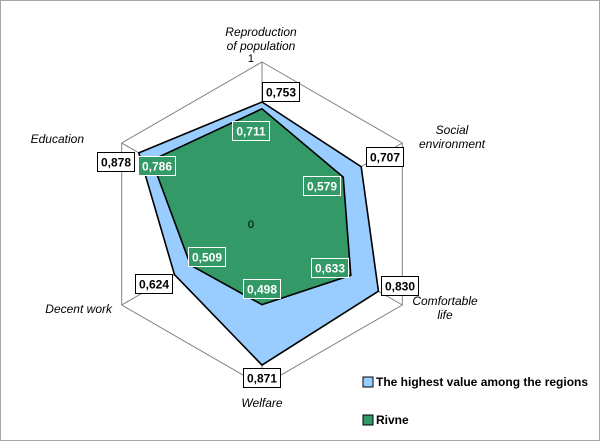  I want to click on axis-label: Social environment, so click(452, 137).